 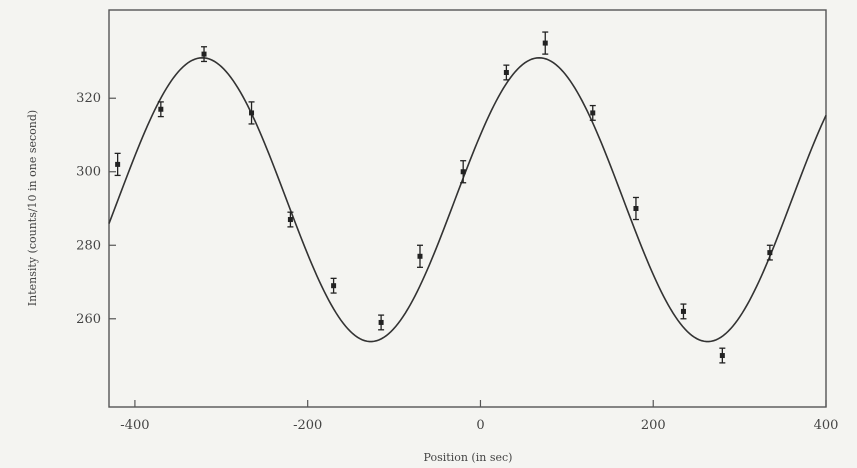 What do you see at coordinates (653, 425) in the screenshot?
I see `x-tick-label: 200` at bounding box center [653, 425].